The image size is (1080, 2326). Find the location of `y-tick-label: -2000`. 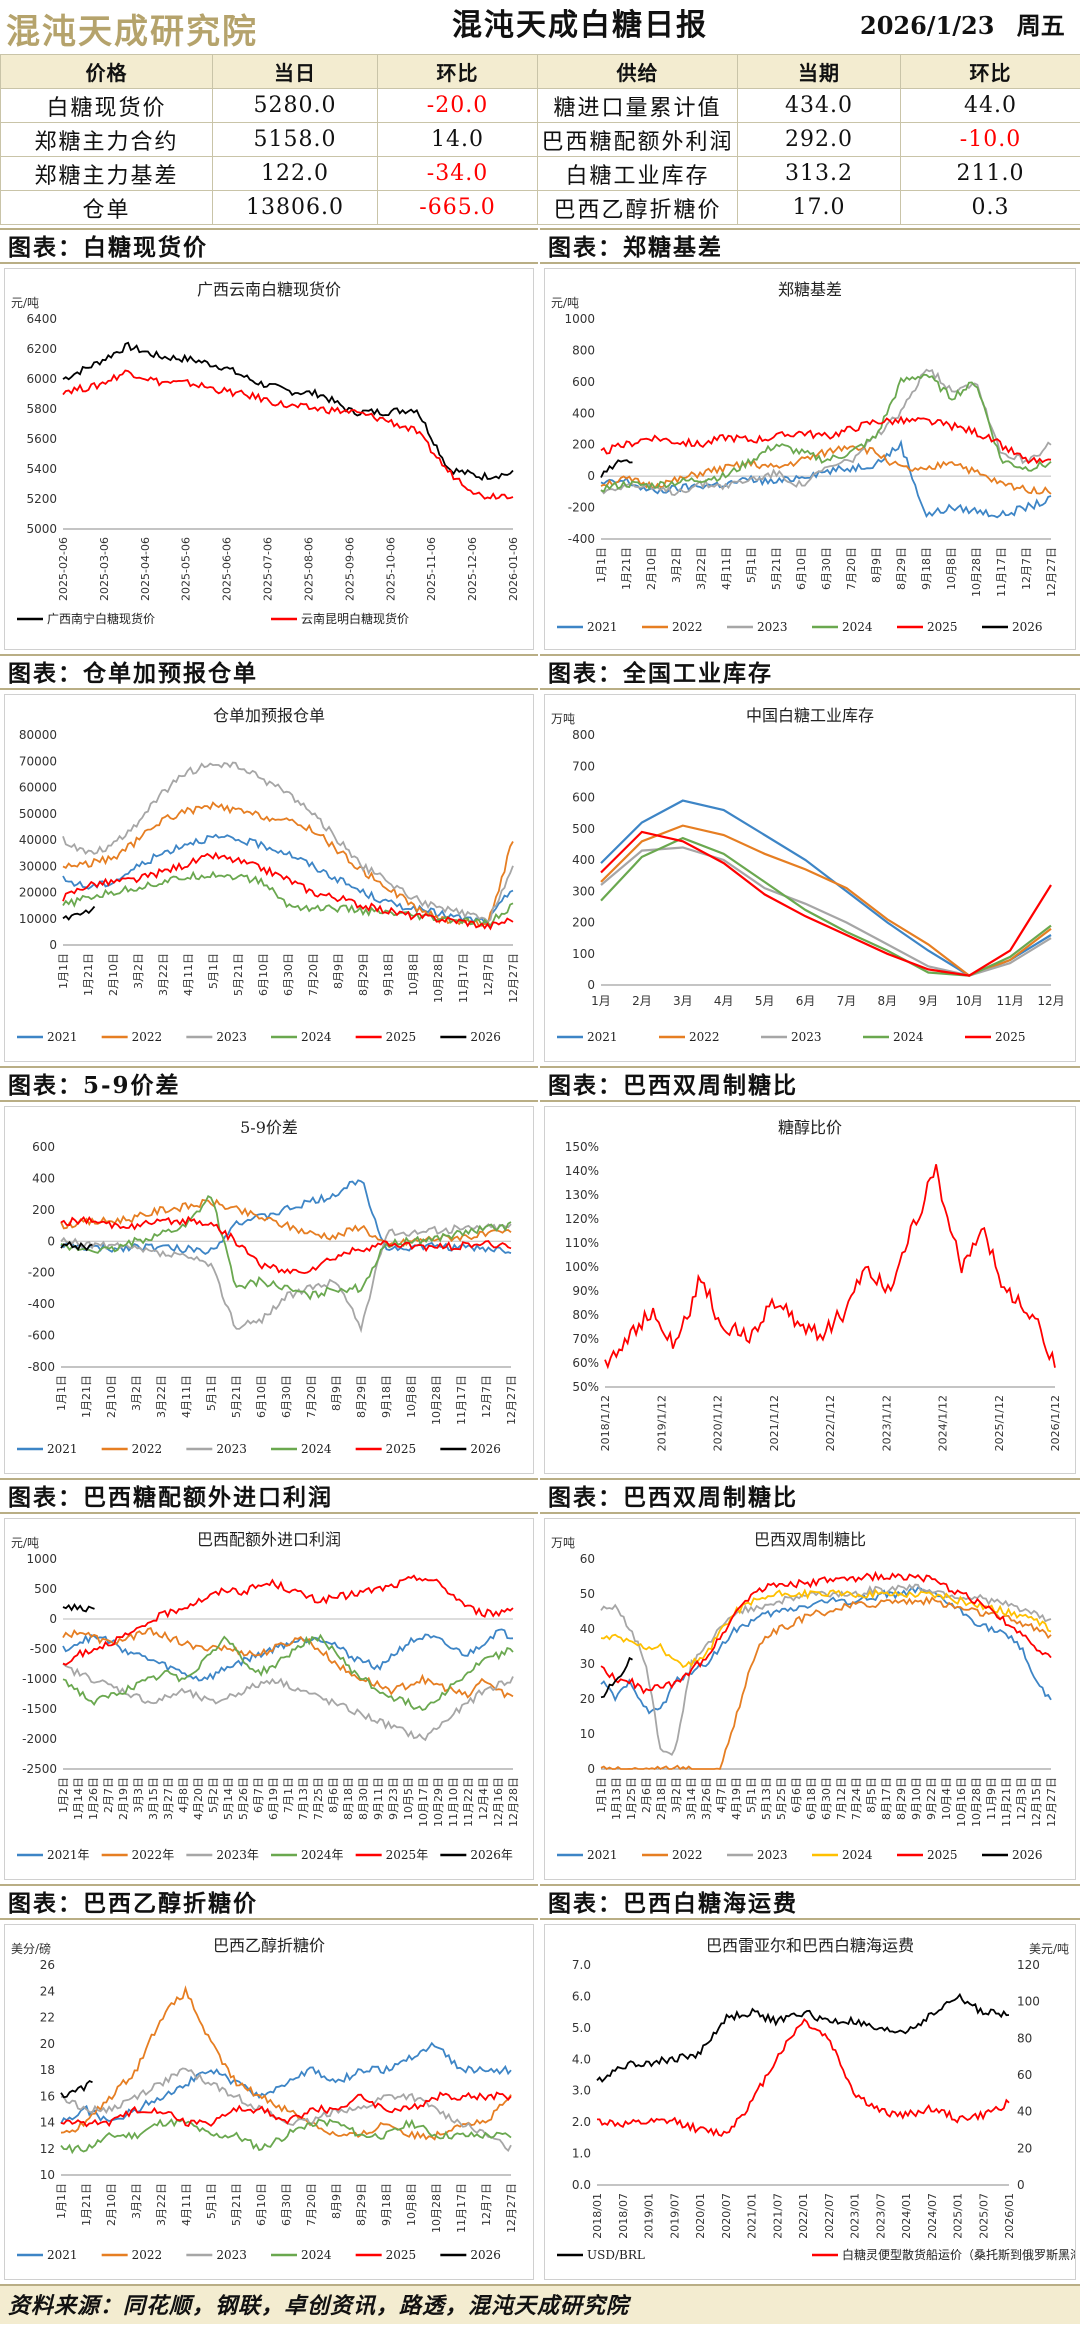

y-tick-label: -2000 is located at coordinates (39, 1739).